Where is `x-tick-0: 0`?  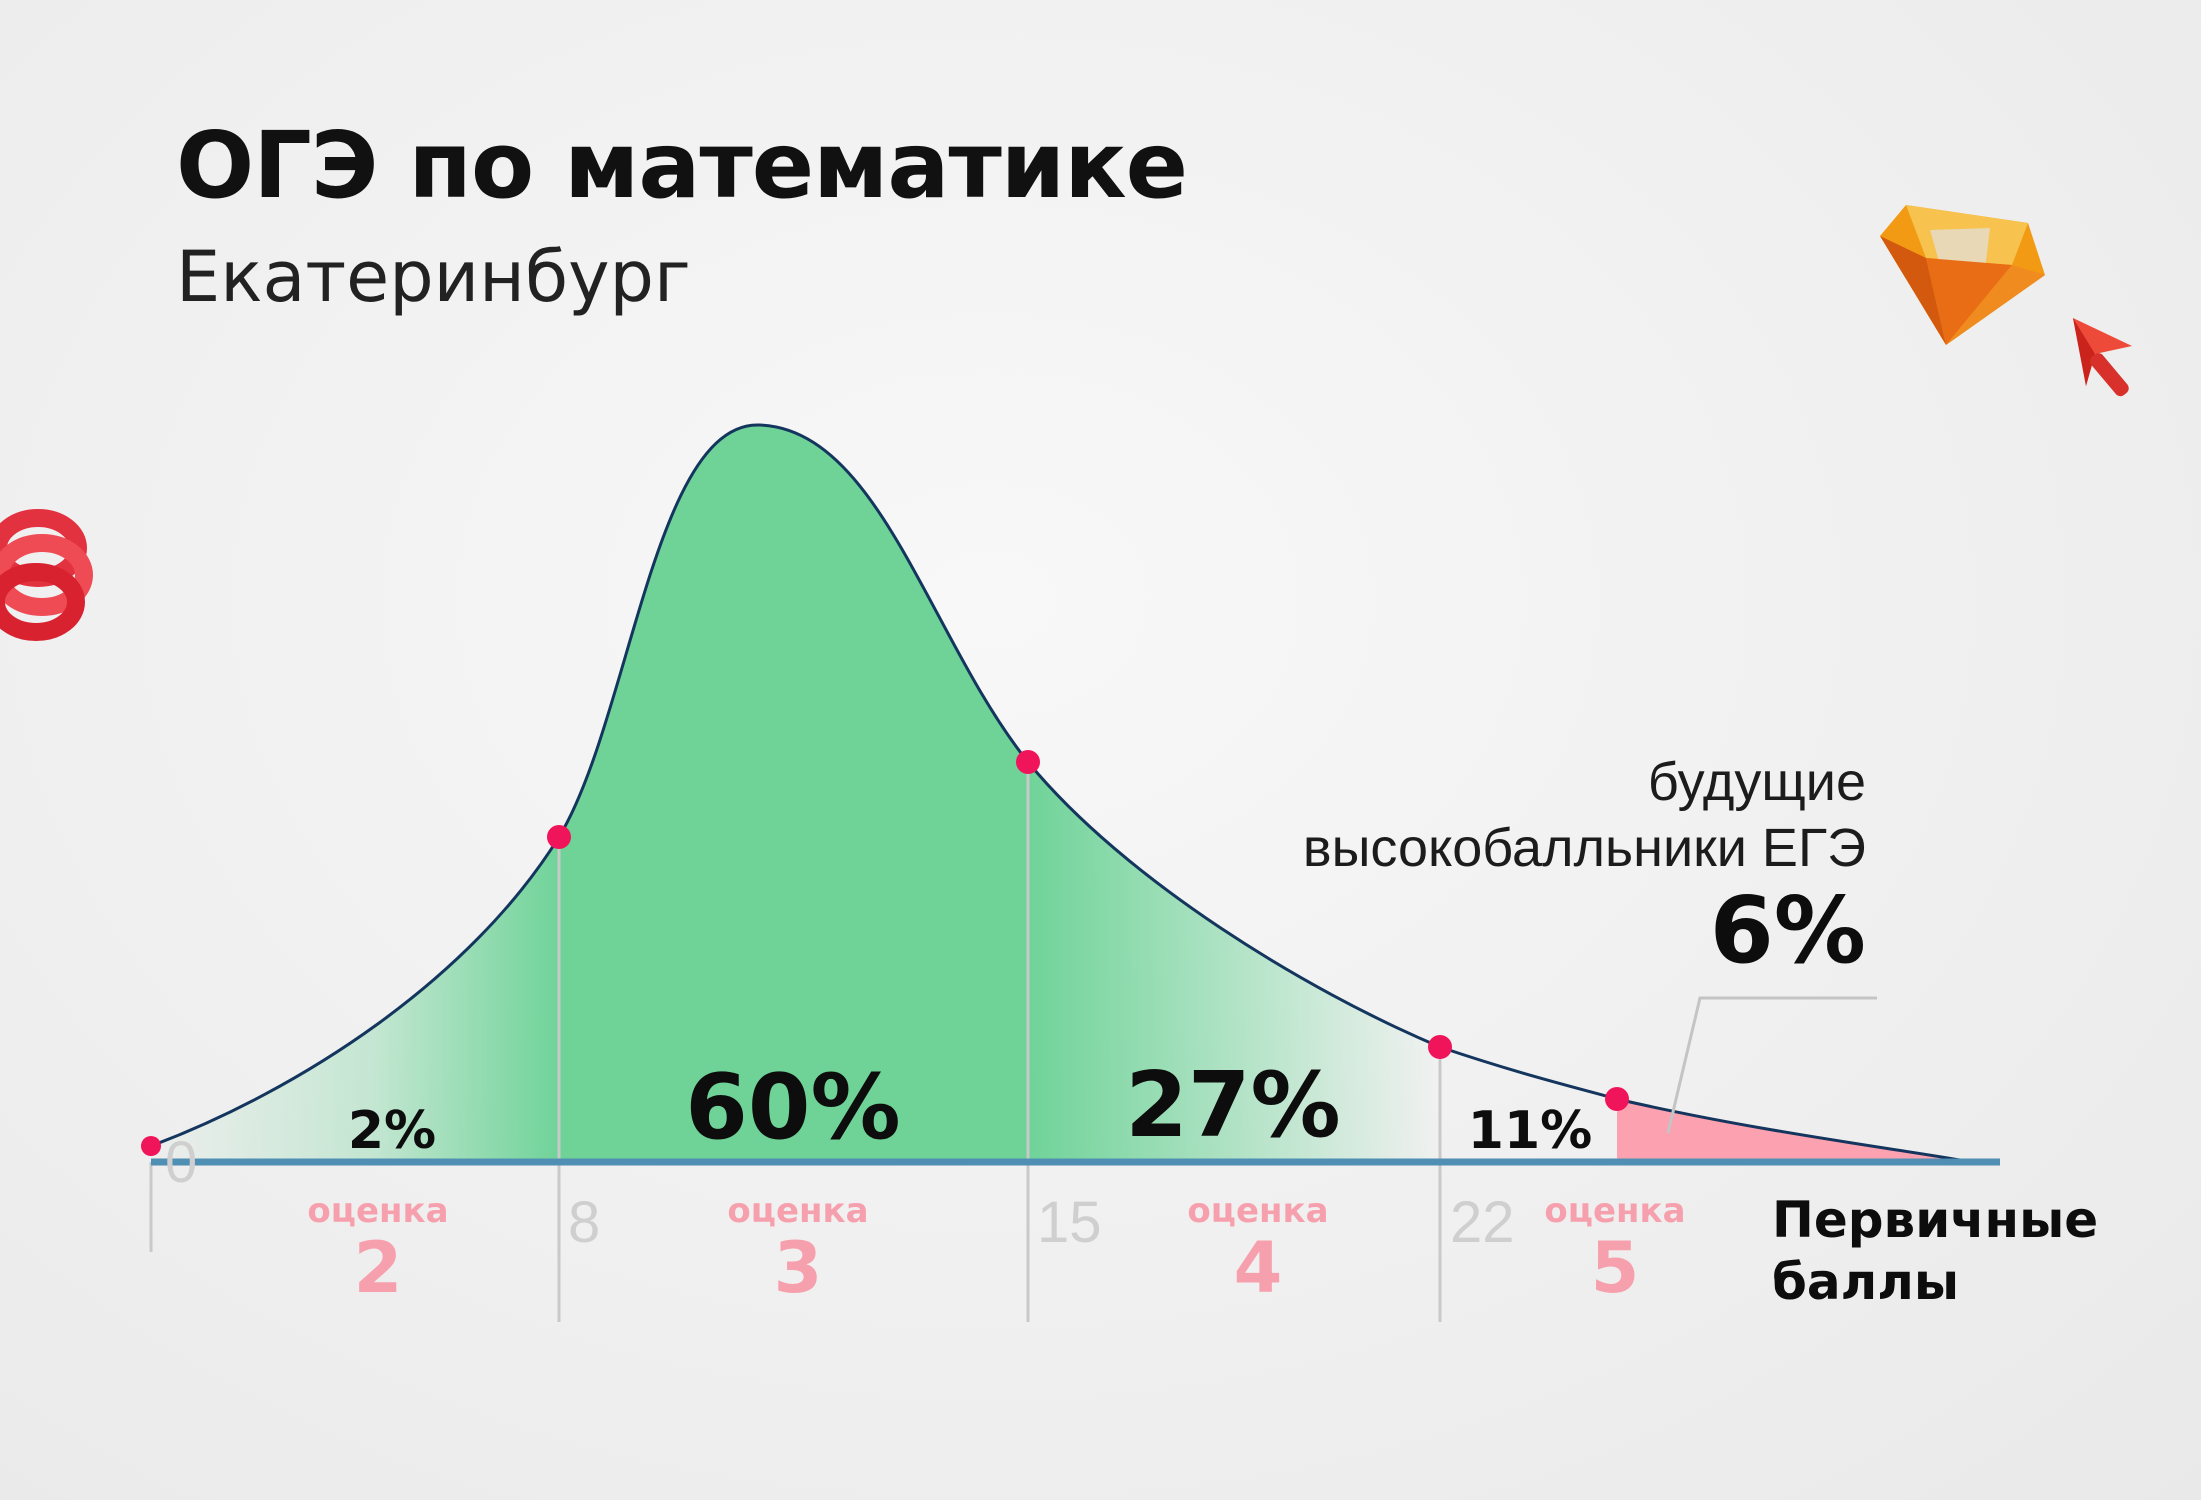 x-tick-0: 0 is located at coordinates (181, 1162).